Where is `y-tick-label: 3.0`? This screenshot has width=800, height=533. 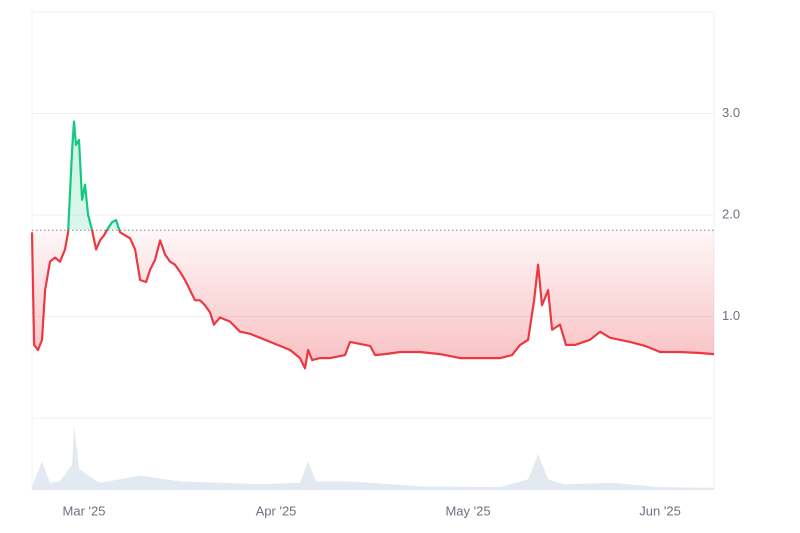
y-tick-label: 3.0 is located at coordinates (731, 112).